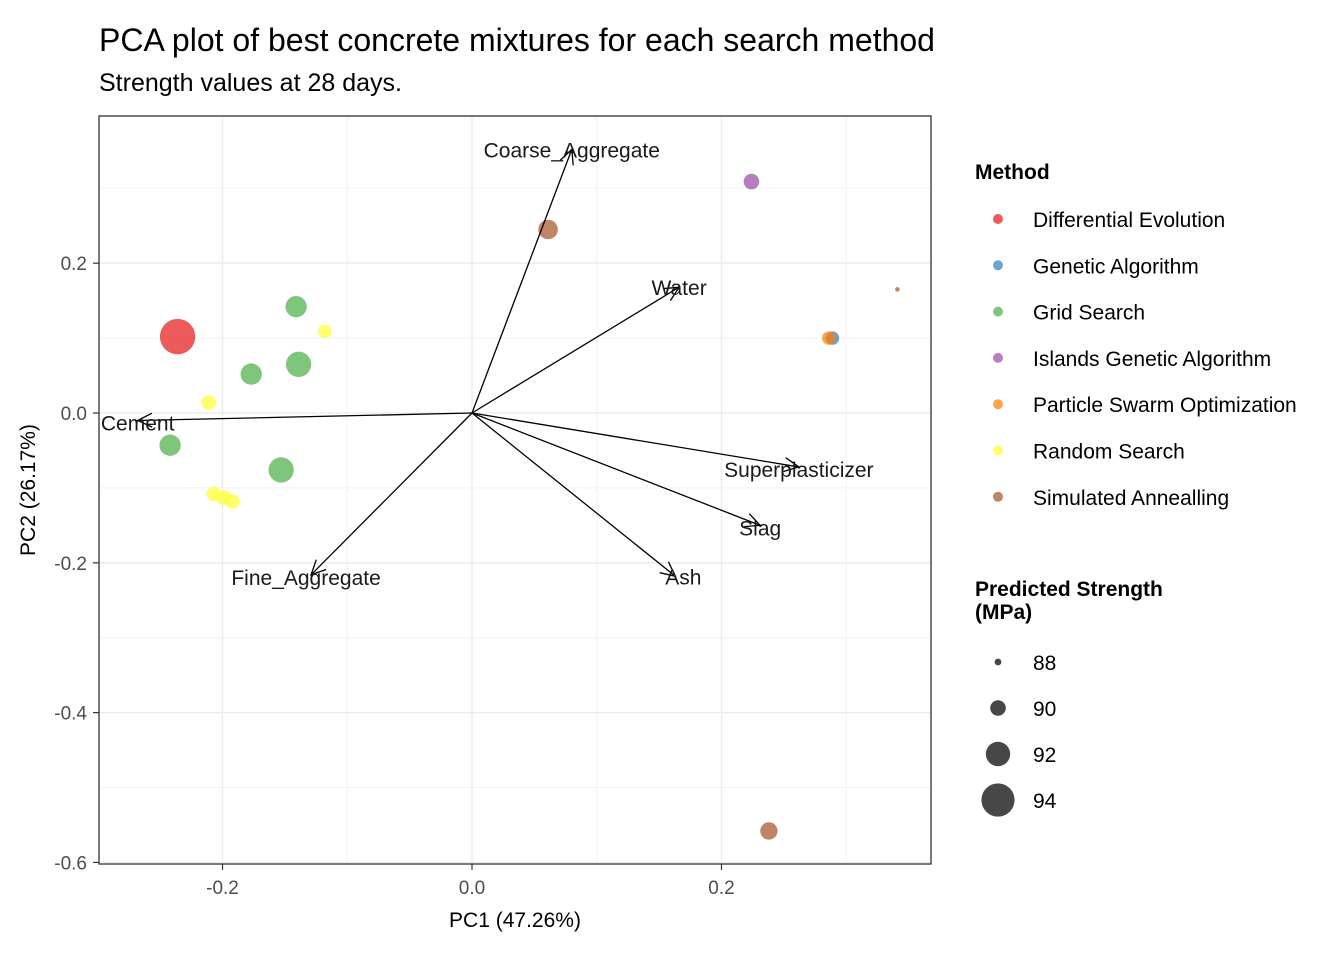 This screenshot has height=960, width=1344. I want to click on loading-label: Cement, so click(138, 423).